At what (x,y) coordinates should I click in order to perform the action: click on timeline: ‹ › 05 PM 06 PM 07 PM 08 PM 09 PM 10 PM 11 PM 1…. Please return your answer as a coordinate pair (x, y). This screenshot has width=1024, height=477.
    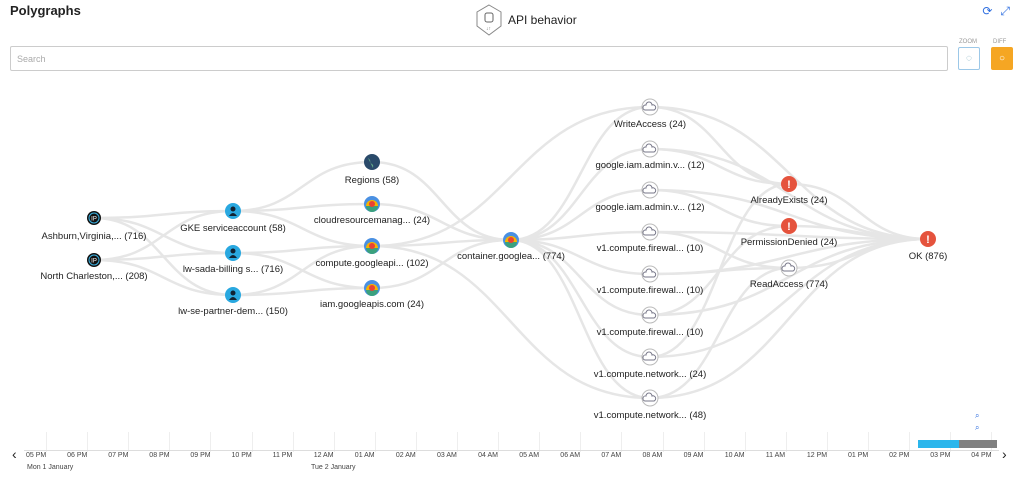
    Looking at the image, I should click on (512, 453).